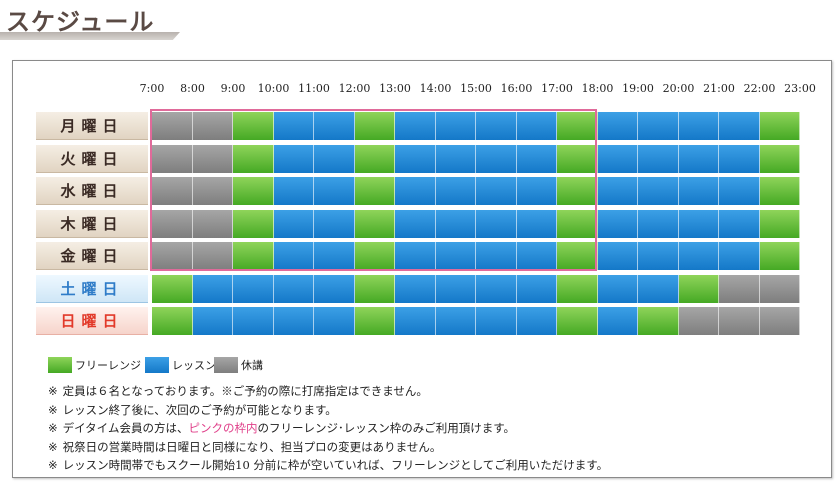 This screenshot has height=491, width=840. I want to click on day-label: 日曜日, so click(92, 321).